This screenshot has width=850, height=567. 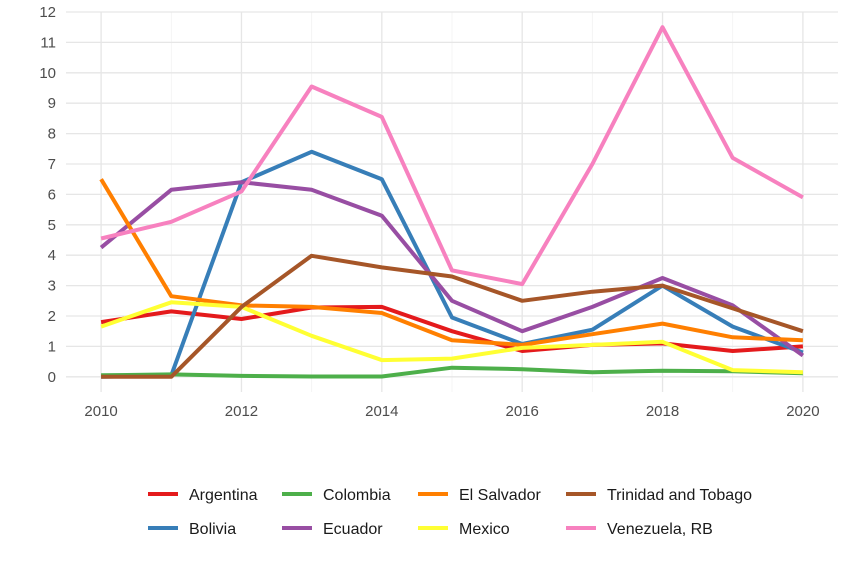 I want to click on y-tick-label: 10, so click(x=47, y=73).